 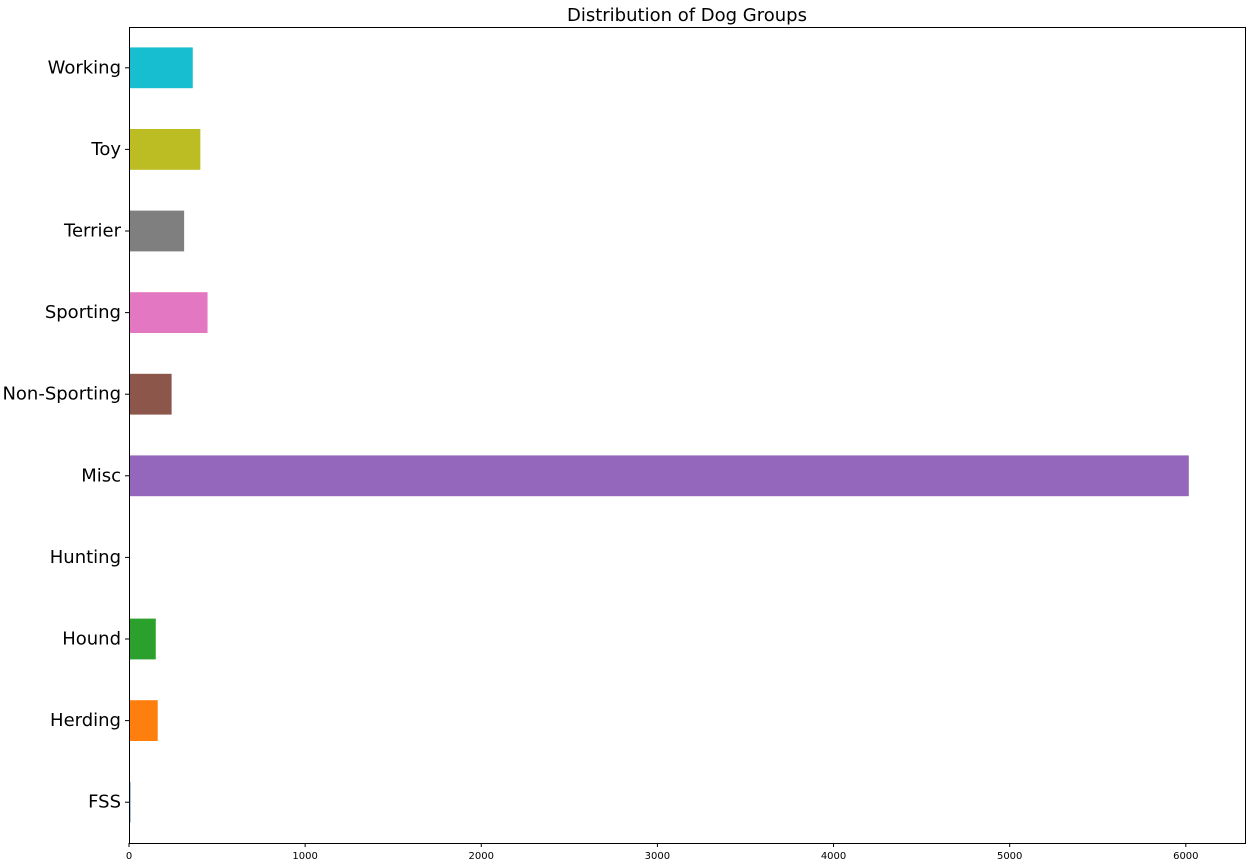 I want to click on x-tick-label: 4000, so click(x=833, y=856).